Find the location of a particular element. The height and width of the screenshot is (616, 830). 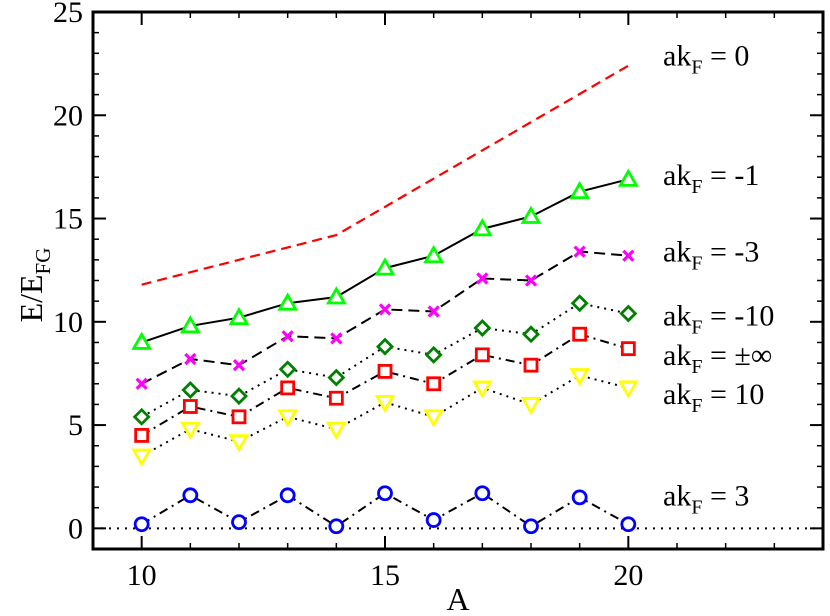

series-label-rest: = 3 is located at coordinates (725, 495).